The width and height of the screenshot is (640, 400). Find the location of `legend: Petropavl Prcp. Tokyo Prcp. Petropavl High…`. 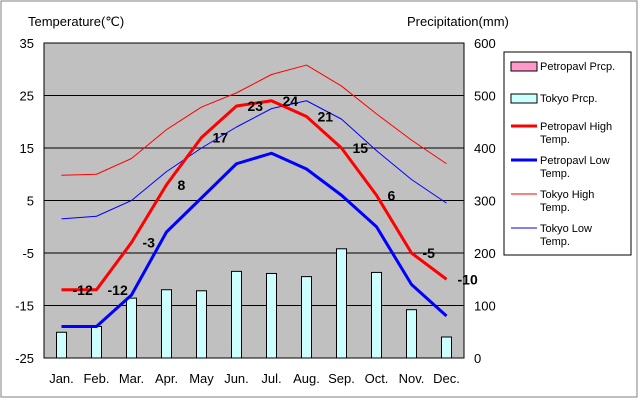

legend: Petropavl Prcp. Tokyo Prcp. Petropavl High… is located at coordinates (567, 153).